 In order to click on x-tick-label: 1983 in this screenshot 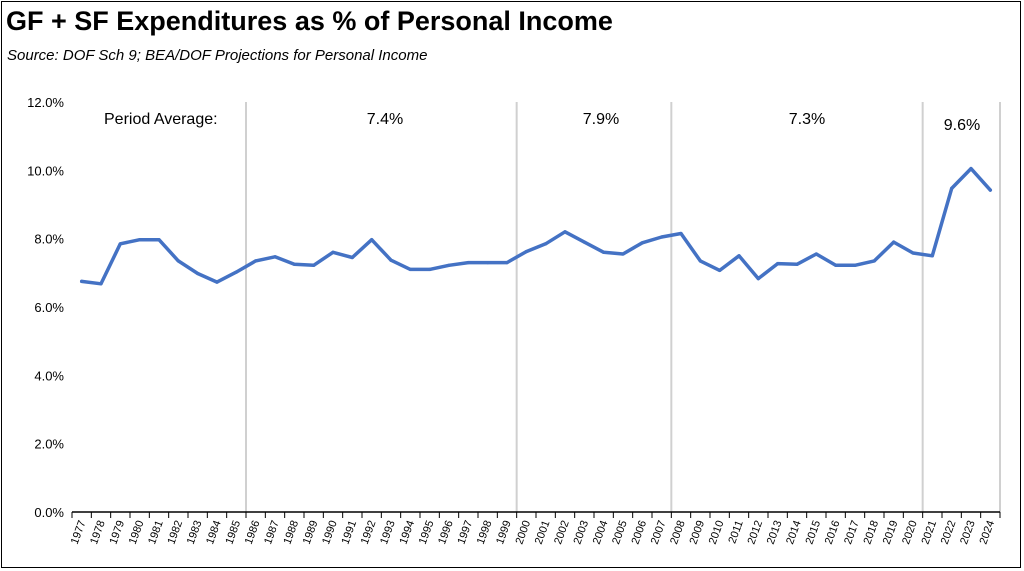, I will do `click(195, 532)`.